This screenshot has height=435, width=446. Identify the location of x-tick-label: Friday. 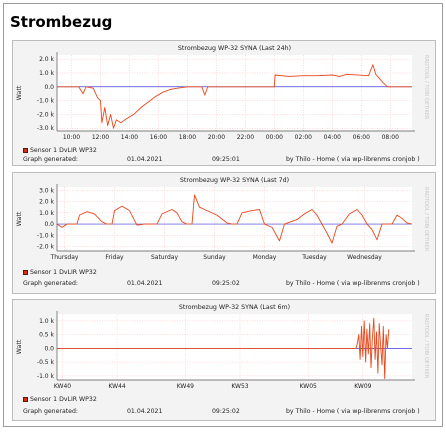
(114, 257).